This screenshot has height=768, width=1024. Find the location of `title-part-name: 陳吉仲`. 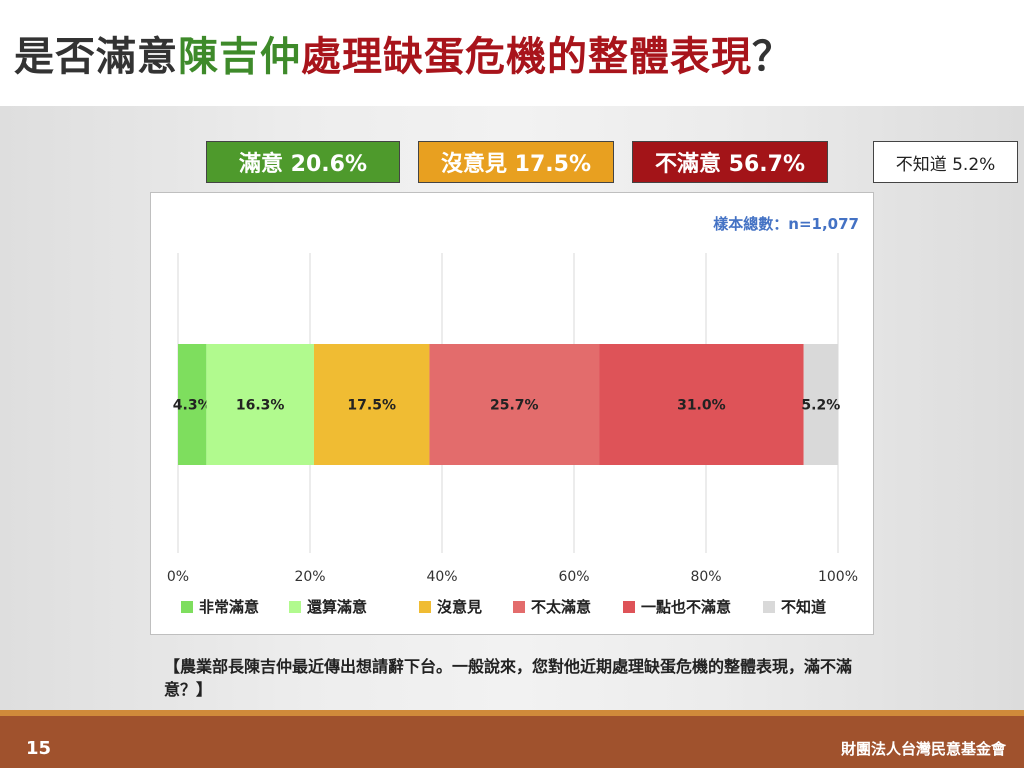

title-part-name: 陳吉仲 is located at coordinates (239, 57).